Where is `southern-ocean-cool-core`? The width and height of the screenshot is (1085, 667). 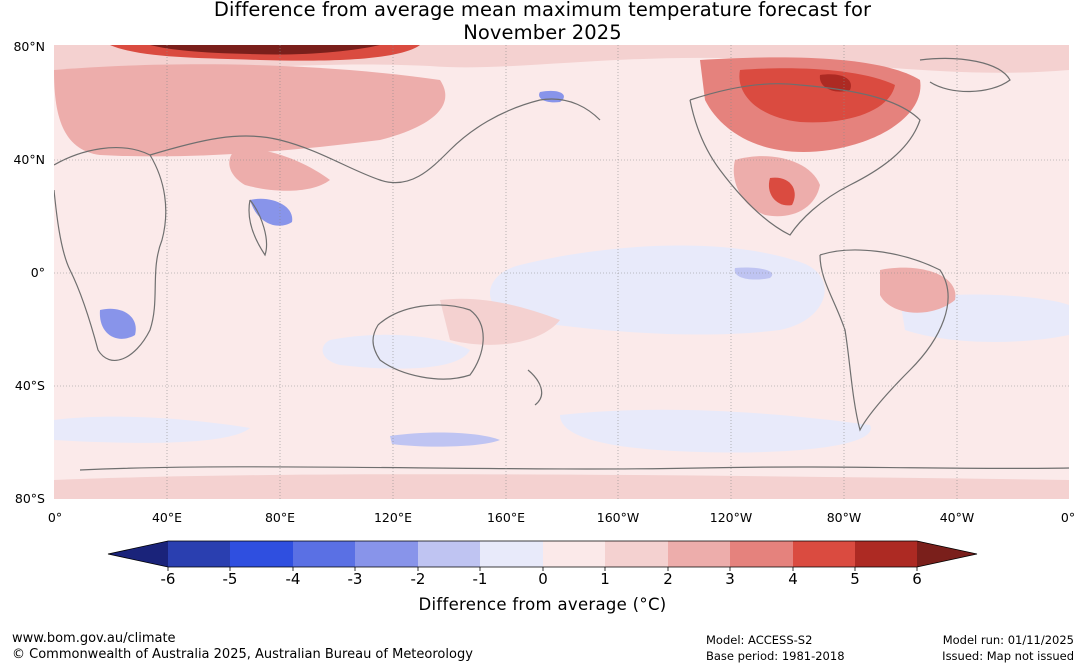 southern-ocean-cool-core is located at coordinates (445, 439).